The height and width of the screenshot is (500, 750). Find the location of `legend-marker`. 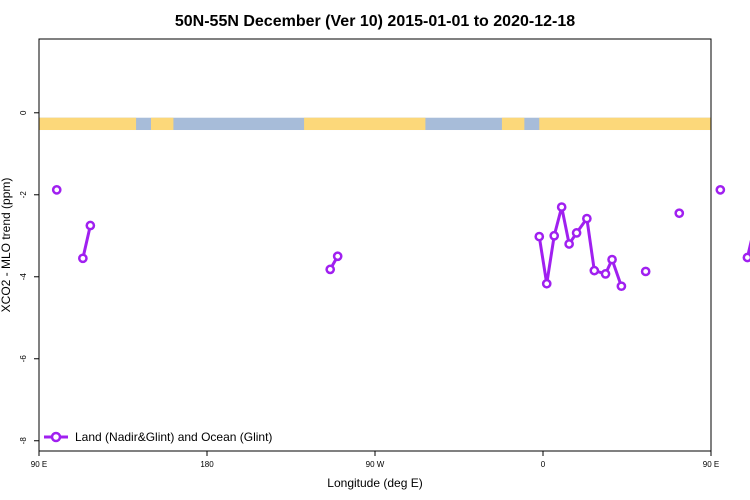

legend-marker is located at coordinates (56, 437).